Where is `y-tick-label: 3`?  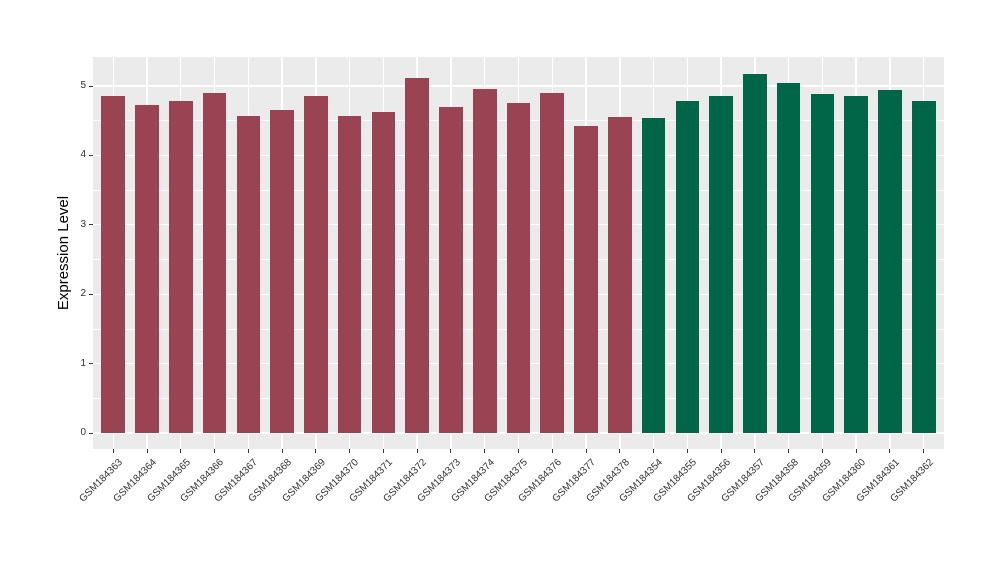 y-tick-label: 3 is located at coordinates (83, 224).